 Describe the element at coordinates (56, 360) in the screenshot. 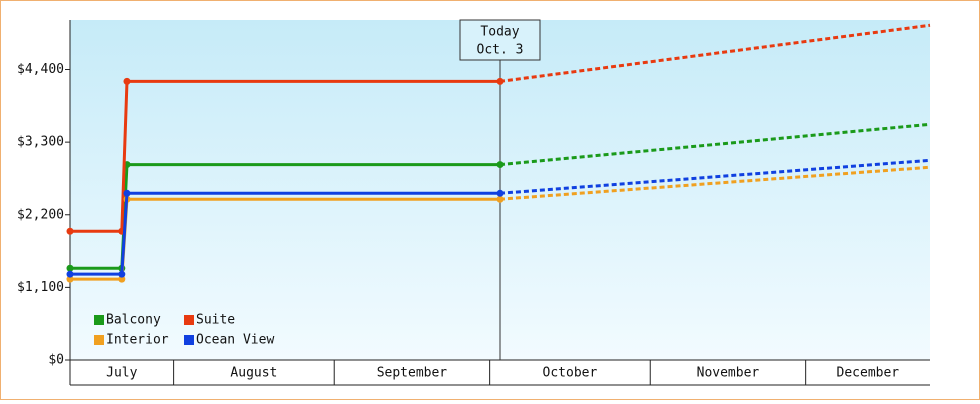

I see `y-tick-label: $0` at that location.